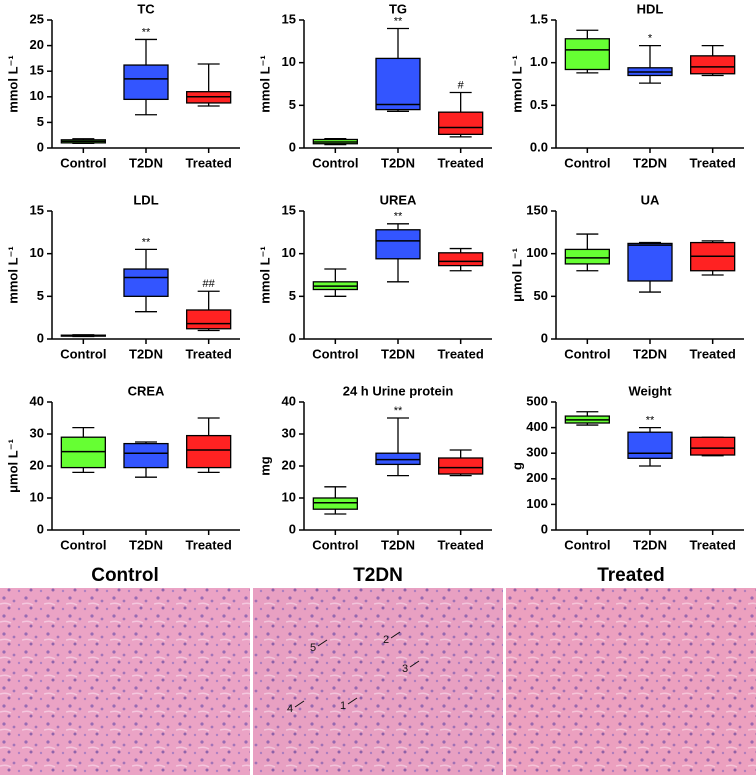  Describe the element at coordinates (37, 18) in the screenshot. I see `y-tick-label: 25` at that location.